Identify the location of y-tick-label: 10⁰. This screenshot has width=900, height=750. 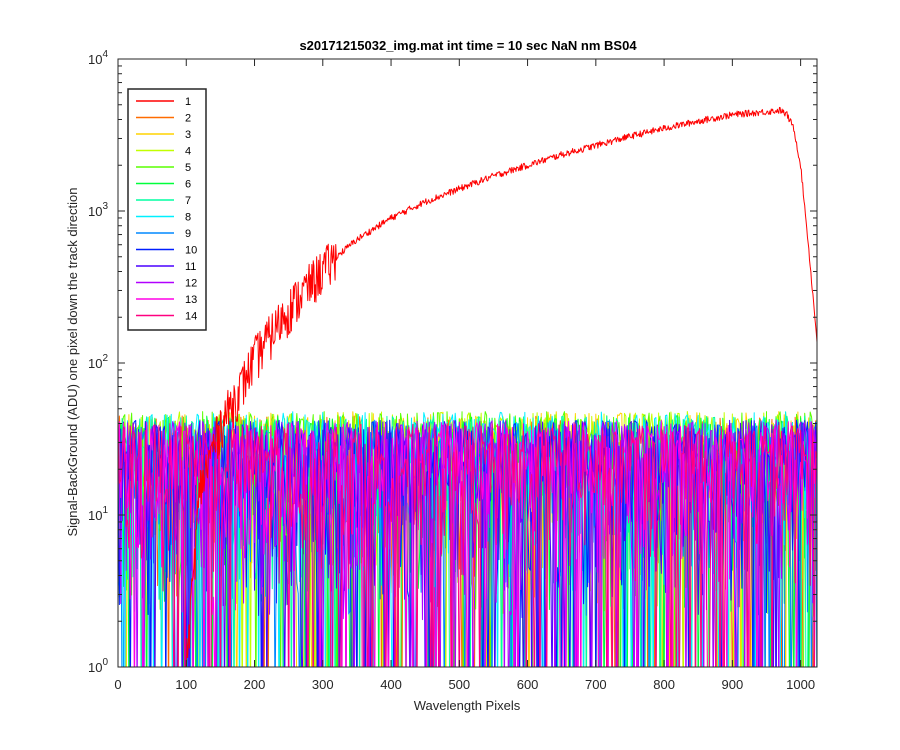
(98, 666).